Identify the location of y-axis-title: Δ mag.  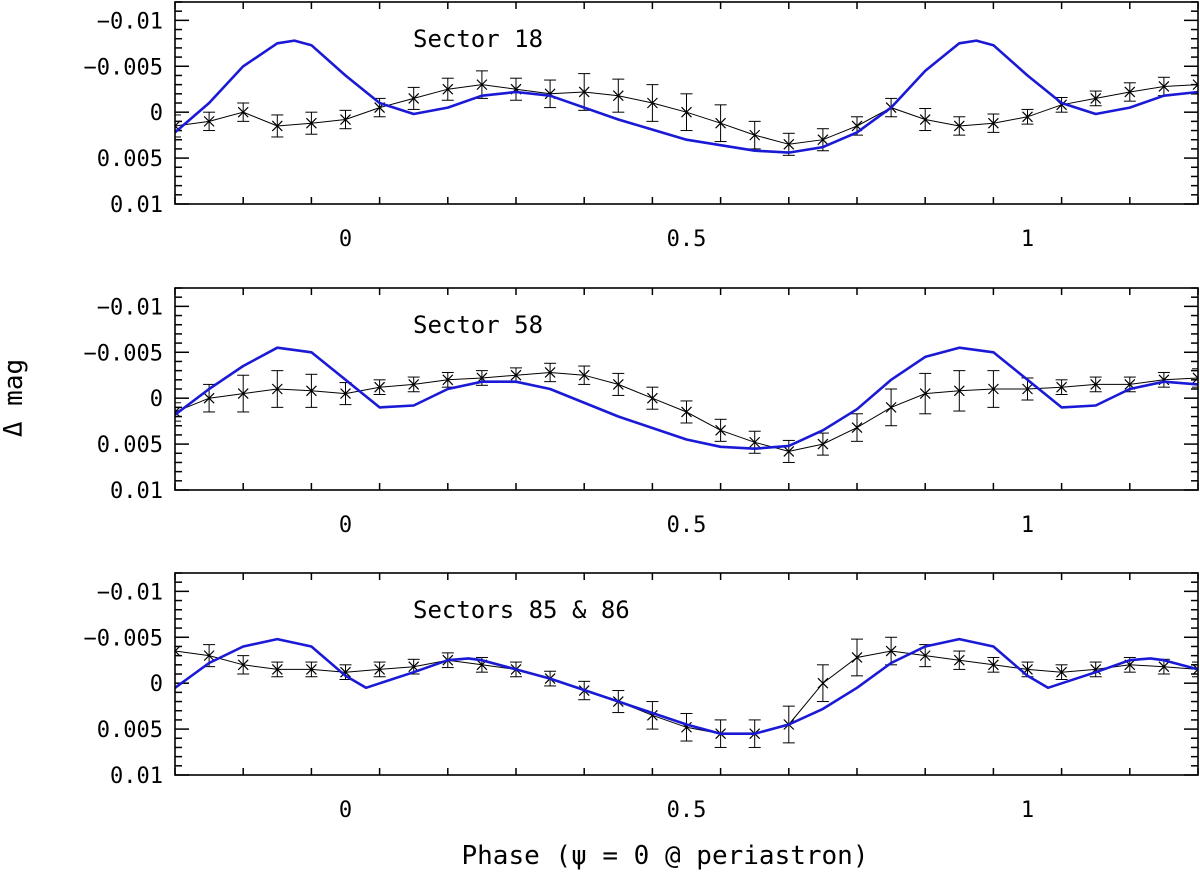
(14, 398).